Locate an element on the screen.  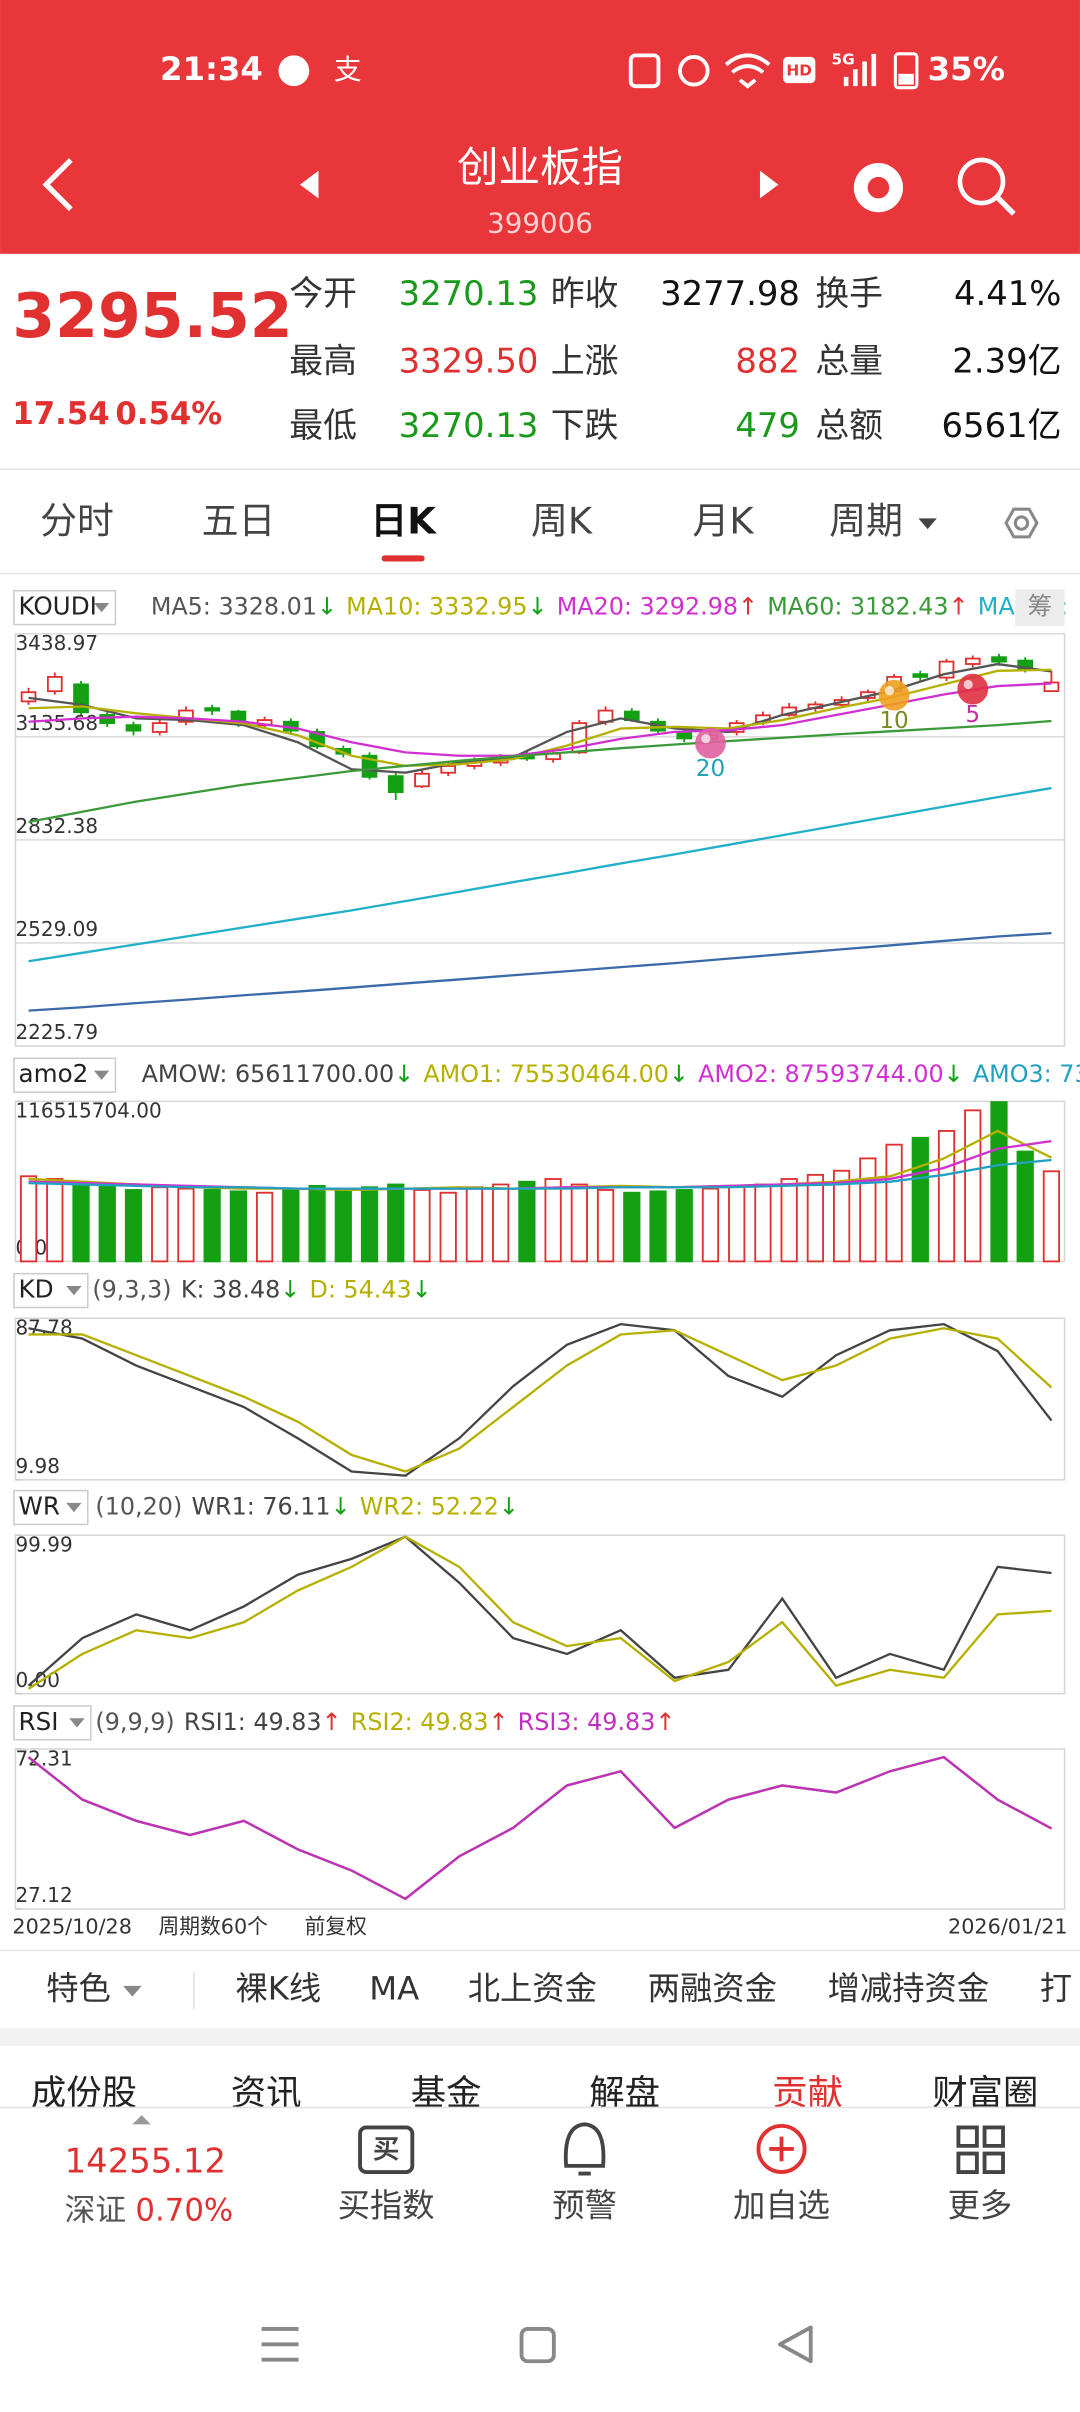
legend-item: MA5: 3328.01 is located at coordinates (234, 606).